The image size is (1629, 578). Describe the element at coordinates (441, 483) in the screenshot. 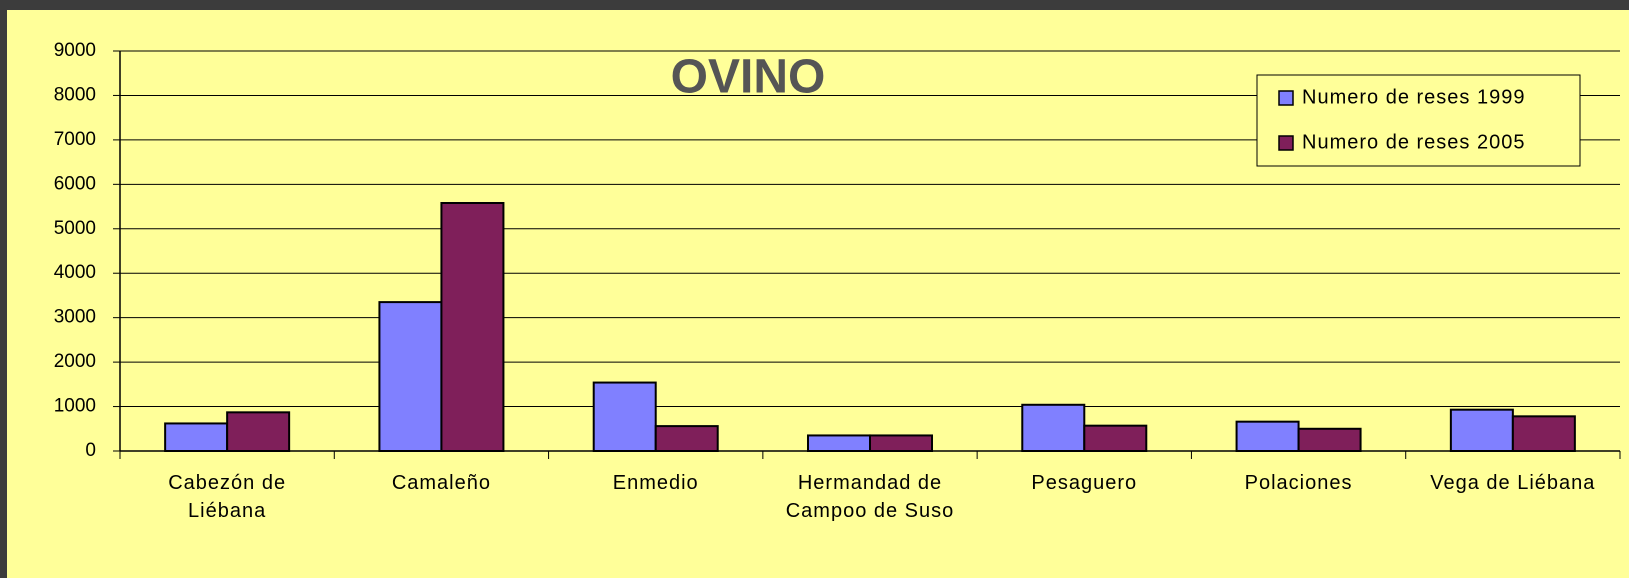

I see `x-tick-label: Camaleño` at that location.